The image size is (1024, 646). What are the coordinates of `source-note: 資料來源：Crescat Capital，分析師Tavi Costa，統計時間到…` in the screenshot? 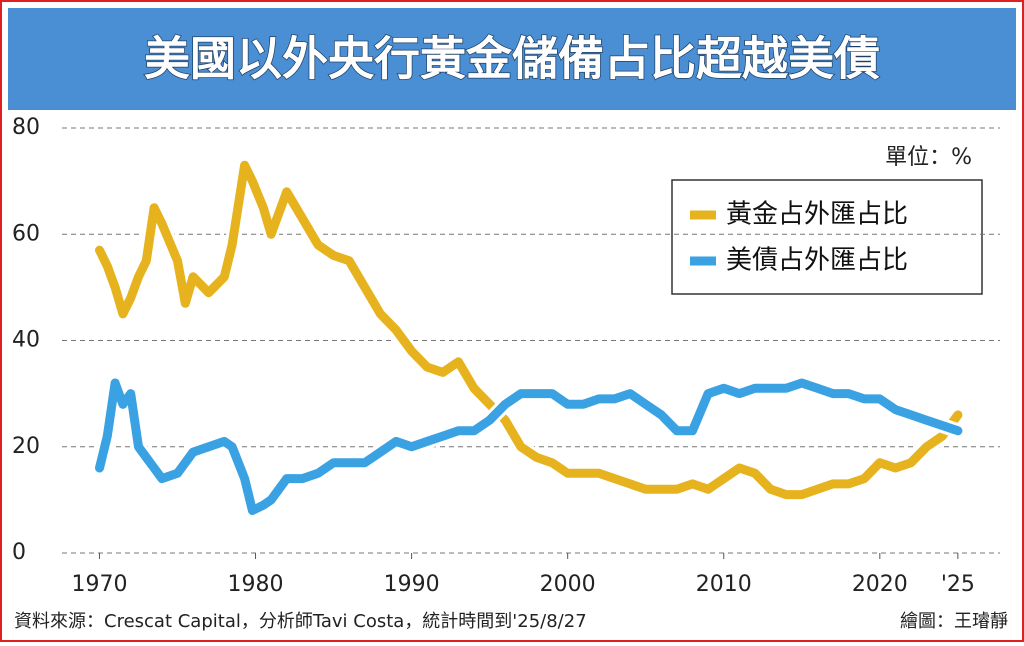 It's located at (300, 621).